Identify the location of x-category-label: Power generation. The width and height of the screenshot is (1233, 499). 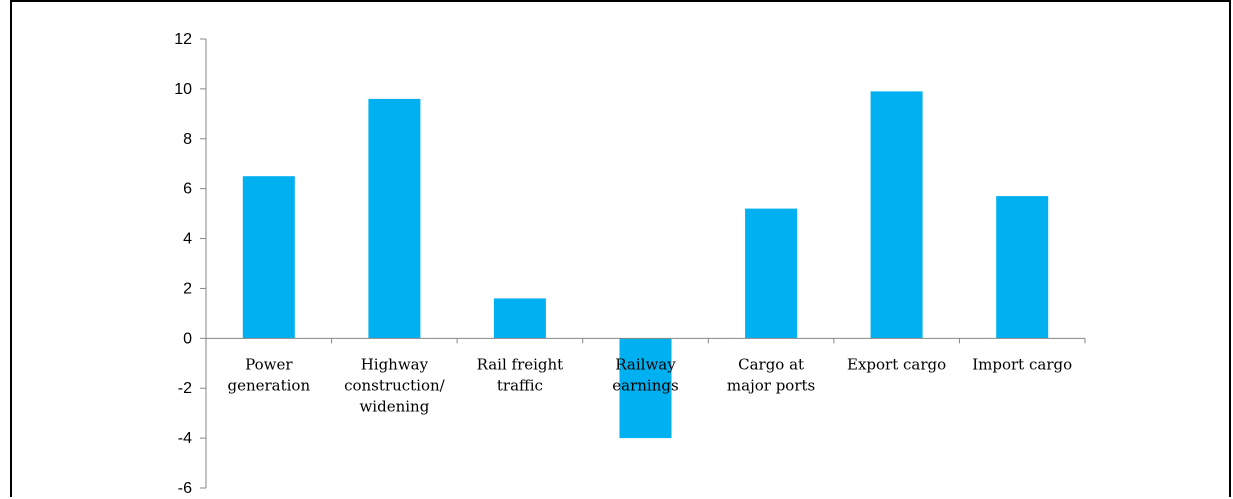
(268, 374).